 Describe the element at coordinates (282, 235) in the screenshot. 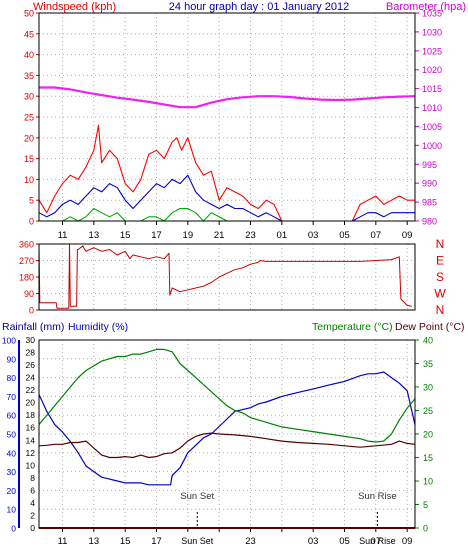

I see `wind-time-tick-label: 01` at that location.